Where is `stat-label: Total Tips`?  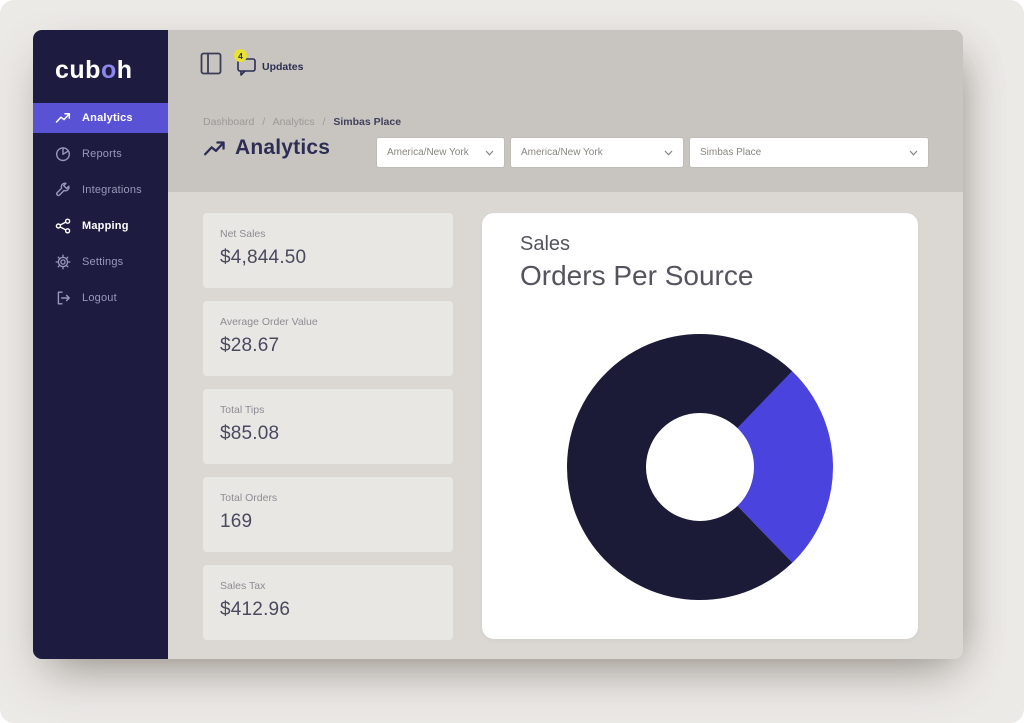 stat-label: Total Tips is located at coordinates (242, 410).